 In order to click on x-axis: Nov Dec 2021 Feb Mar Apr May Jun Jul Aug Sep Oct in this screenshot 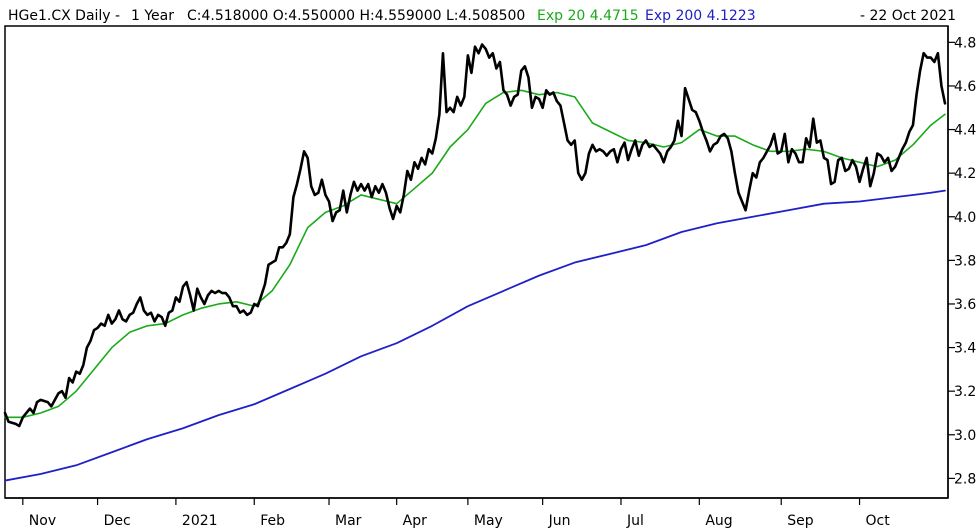, I will do `click(456, 513)`.